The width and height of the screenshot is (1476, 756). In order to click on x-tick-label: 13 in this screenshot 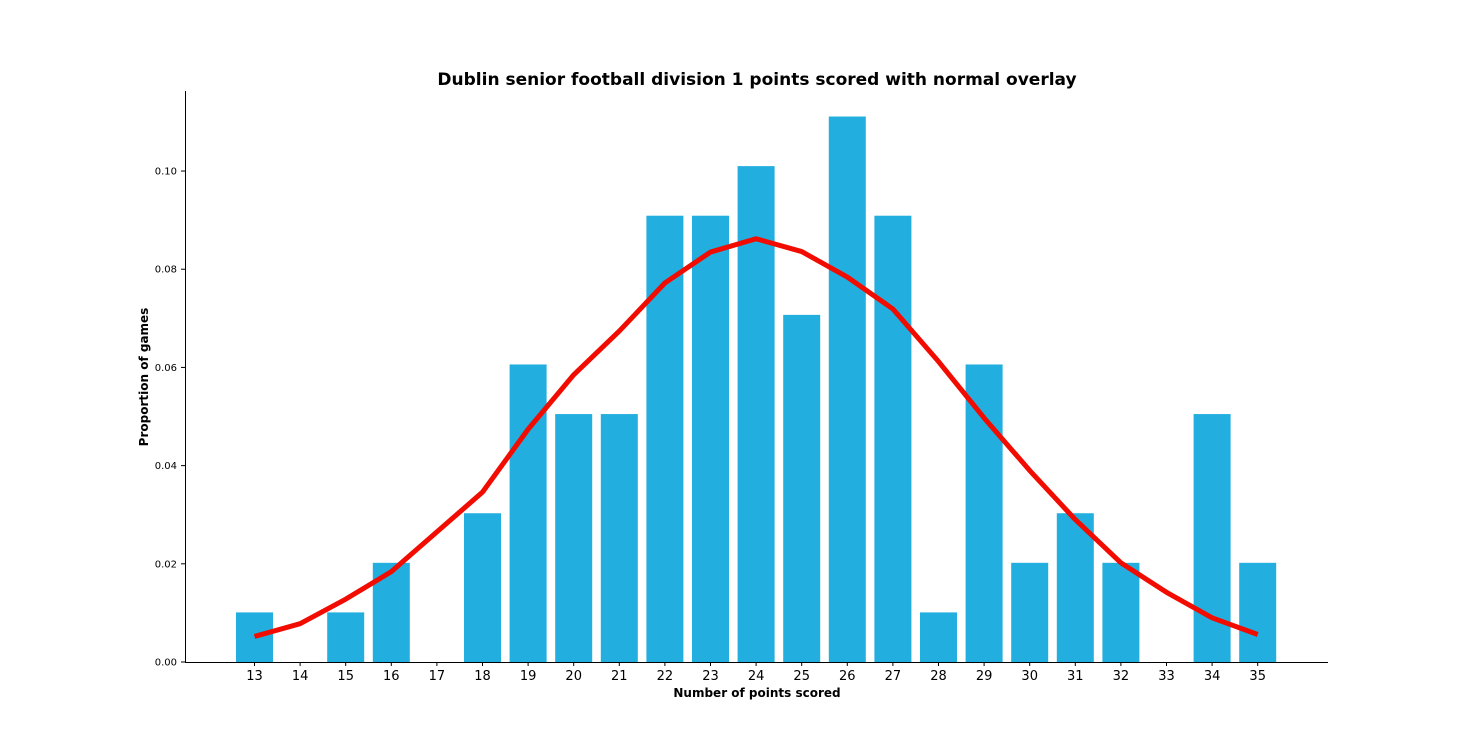, I will do `click(254, 676)`.